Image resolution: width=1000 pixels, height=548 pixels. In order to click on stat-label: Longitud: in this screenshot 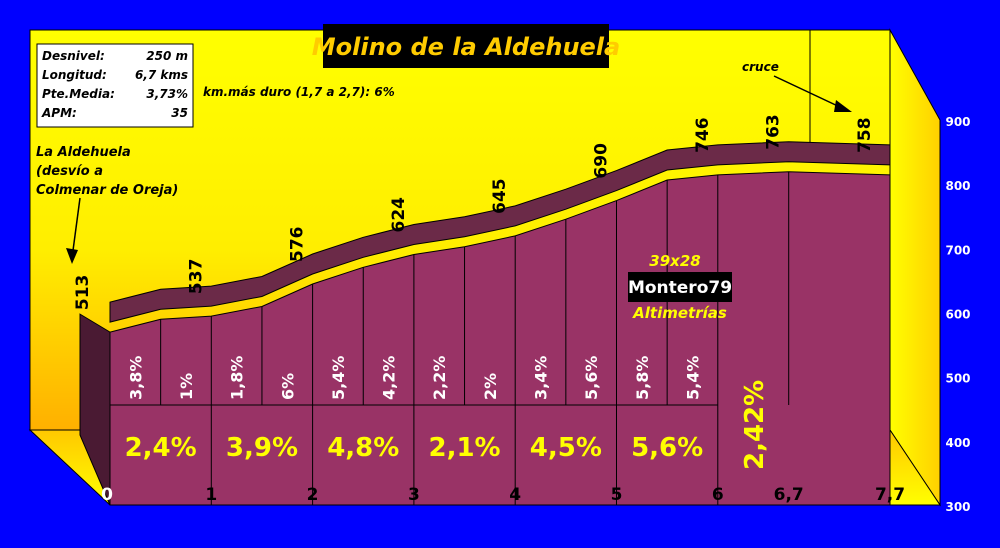, I will do `click(74, 75)`.